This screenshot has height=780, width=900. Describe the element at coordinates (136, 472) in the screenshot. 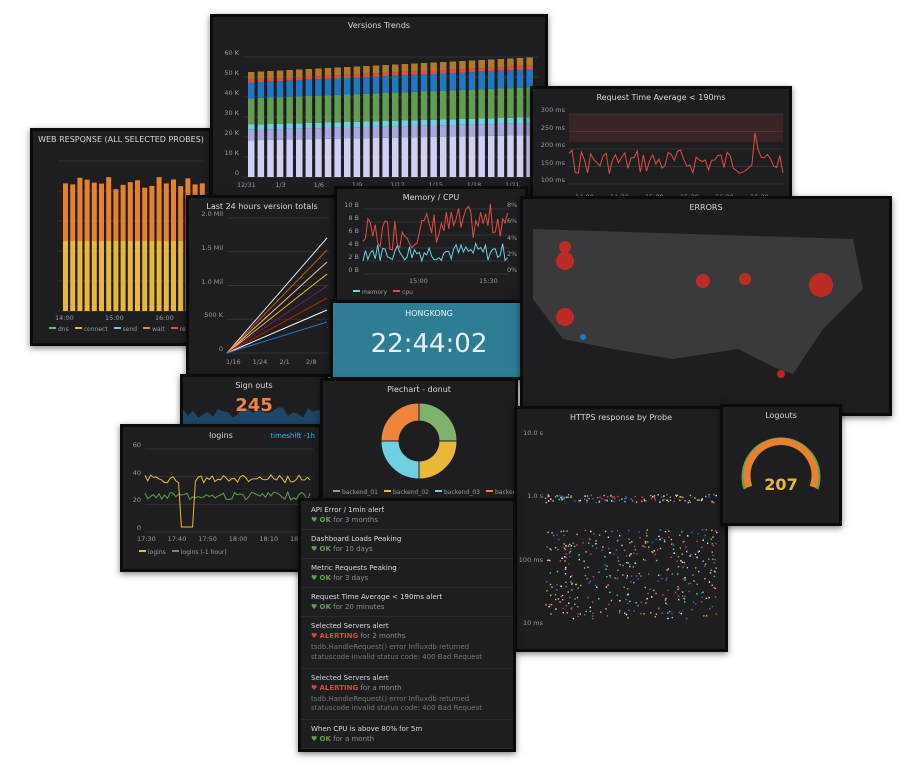

I see `y-tick-label: 40` at that location.